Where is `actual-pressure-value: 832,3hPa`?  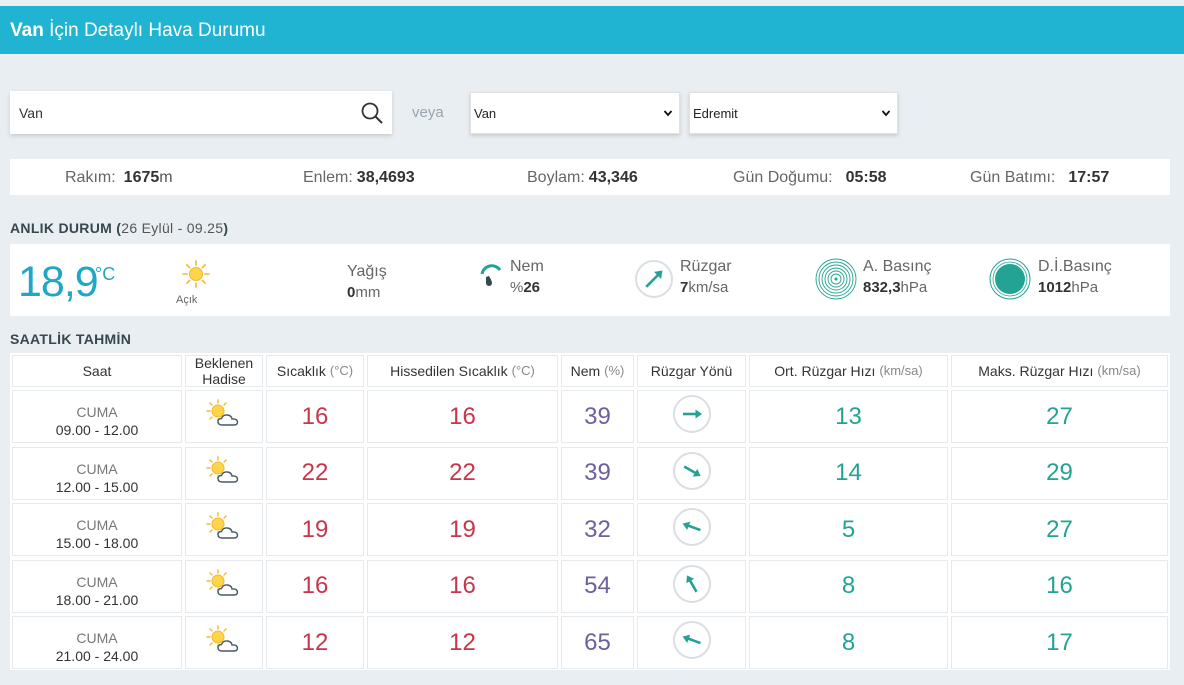 actual-pressure-value: 832,3hPa is located at coordinates (895, 287).